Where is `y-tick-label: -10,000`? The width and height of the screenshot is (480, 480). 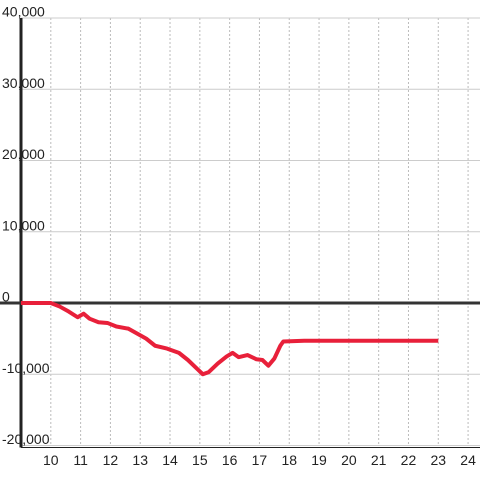 y-tick-label: -10,000 is located at coordinates (26, 368).